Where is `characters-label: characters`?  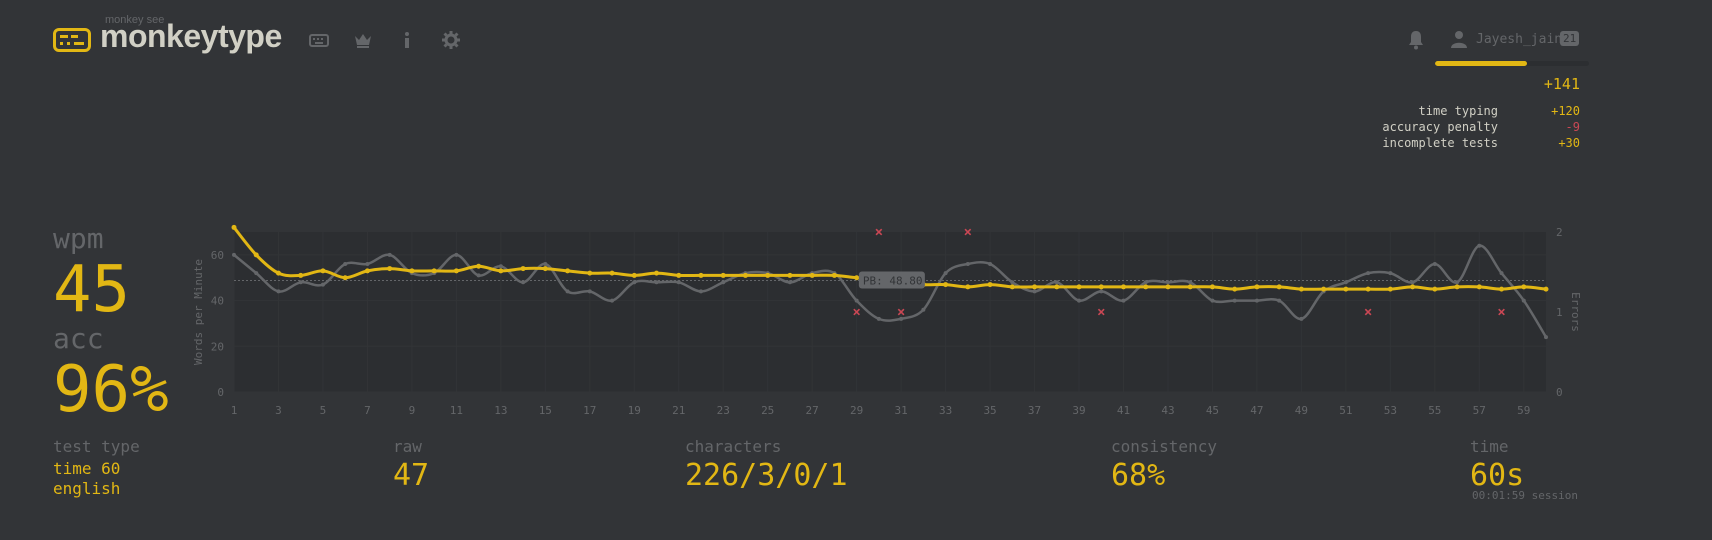 characters-label: characters is located at coordinates (733, 446).